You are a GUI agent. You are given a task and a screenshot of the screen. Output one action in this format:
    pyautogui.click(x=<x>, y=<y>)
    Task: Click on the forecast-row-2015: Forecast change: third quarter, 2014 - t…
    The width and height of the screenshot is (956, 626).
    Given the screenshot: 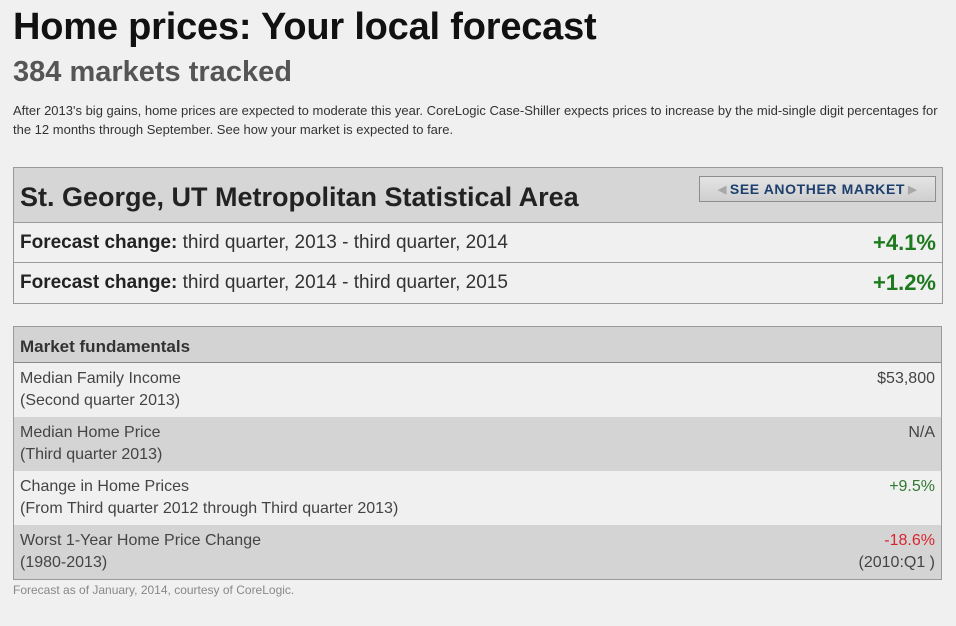 What is the action you would take?
    pyautogui.click(x=478, y=283)
    